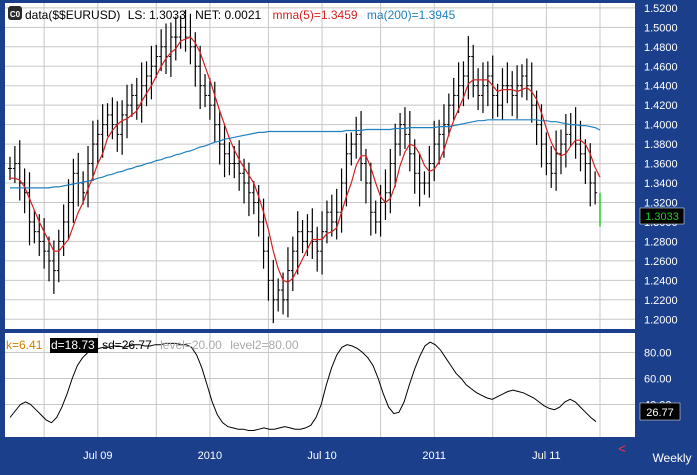 This screenshot has height=475, width=697. I want to click on price-y-tick: 1.4200, so click(661, 106).